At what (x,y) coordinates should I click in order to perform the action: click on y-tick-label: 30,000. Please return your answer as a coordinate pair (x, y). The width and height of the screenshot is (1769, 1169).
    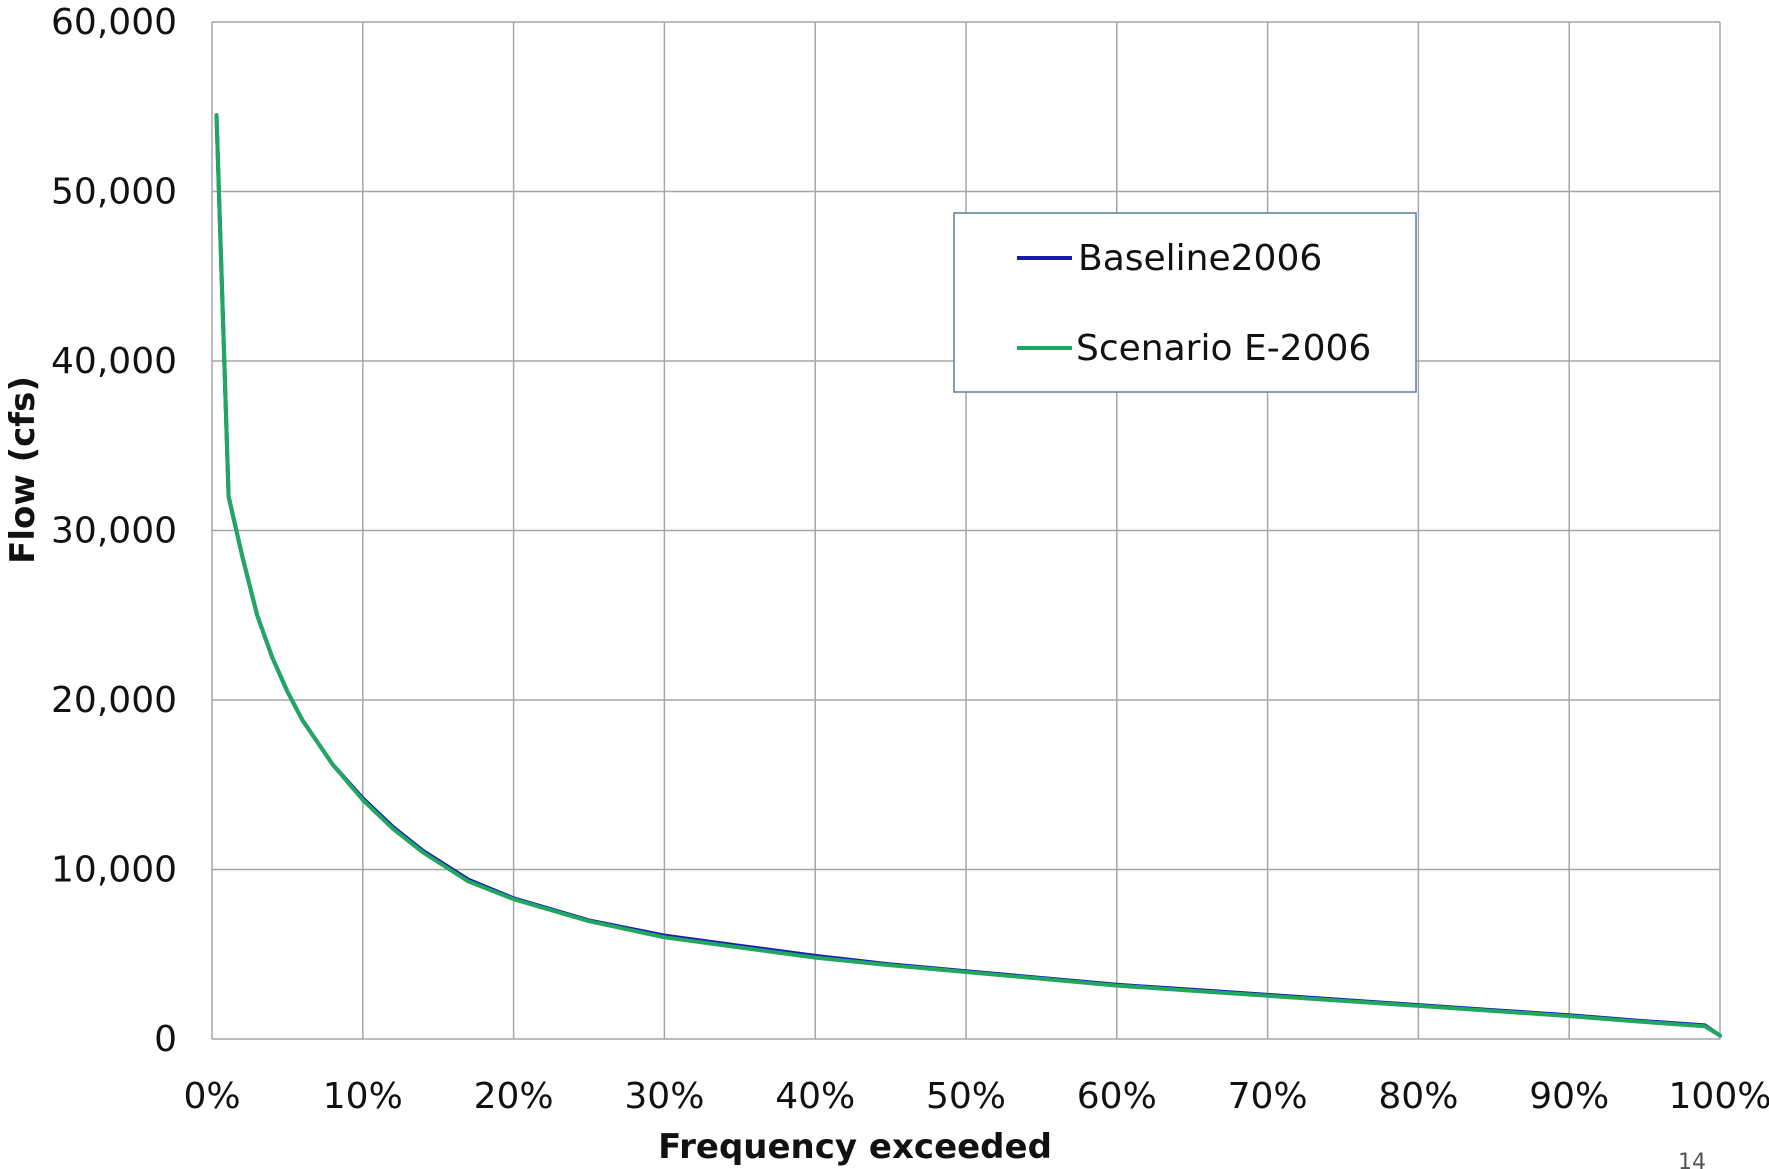
    Looking at the image, I should click on (114, 531).